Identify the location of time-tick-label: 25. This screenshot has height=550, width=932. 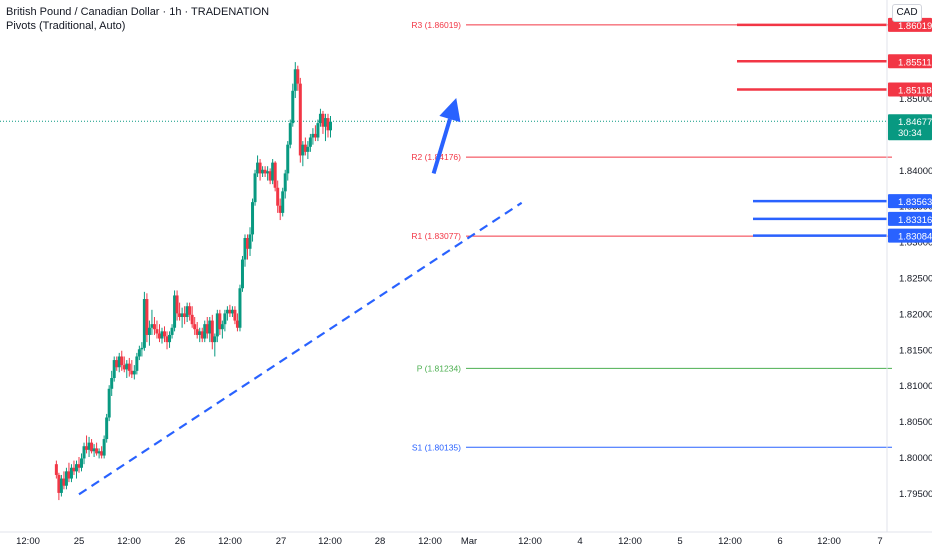
(79, 541).